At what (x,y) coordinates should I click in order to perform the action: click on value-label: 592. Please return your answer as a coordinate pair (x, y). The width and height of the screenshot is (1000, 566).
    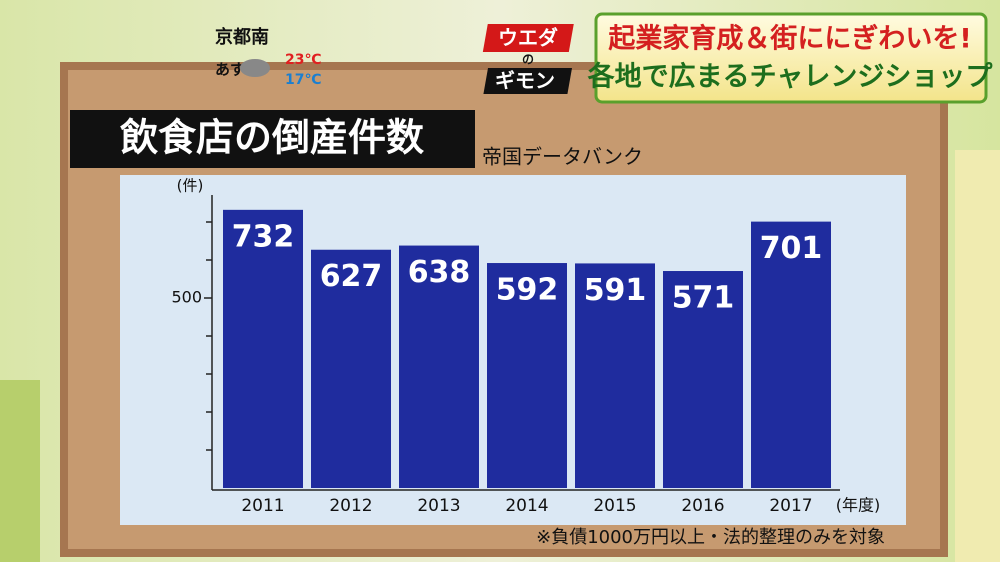
    Looking at the image, I should click on (527, 290).